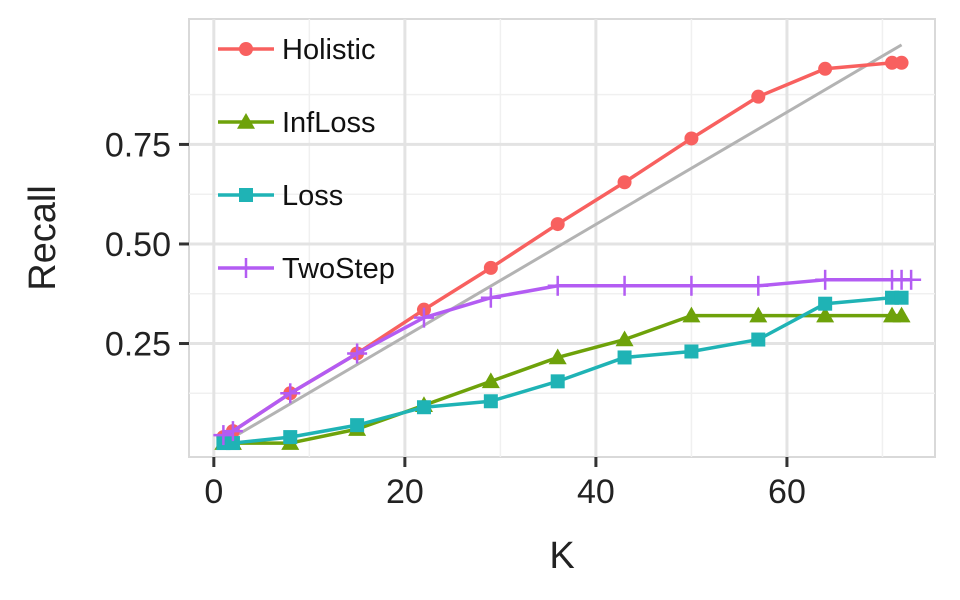 The image size is (960, 600). I want to click on legend-label-twostep: TwoStep, so click(338, 269).